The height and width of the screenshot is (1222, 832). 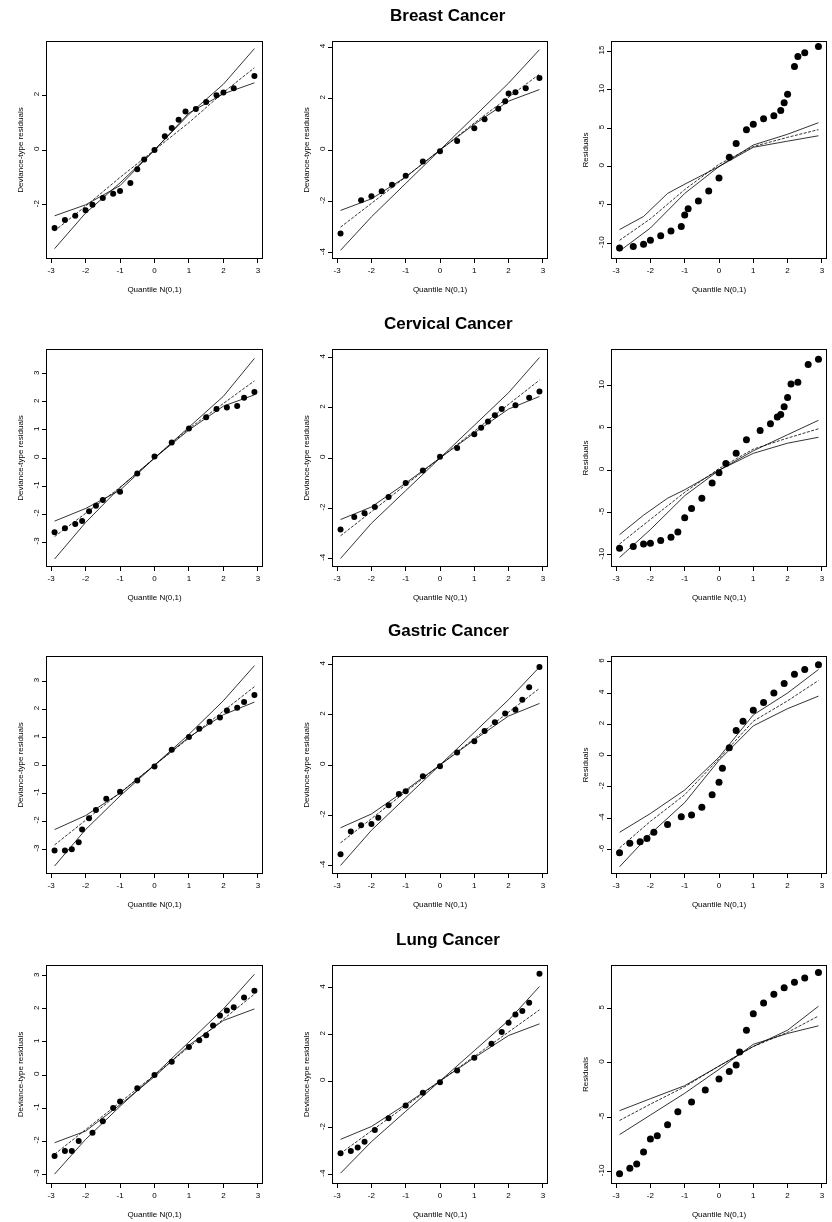 I want to click on chart-title: Lung Cancer, so click(x=448, y=939).